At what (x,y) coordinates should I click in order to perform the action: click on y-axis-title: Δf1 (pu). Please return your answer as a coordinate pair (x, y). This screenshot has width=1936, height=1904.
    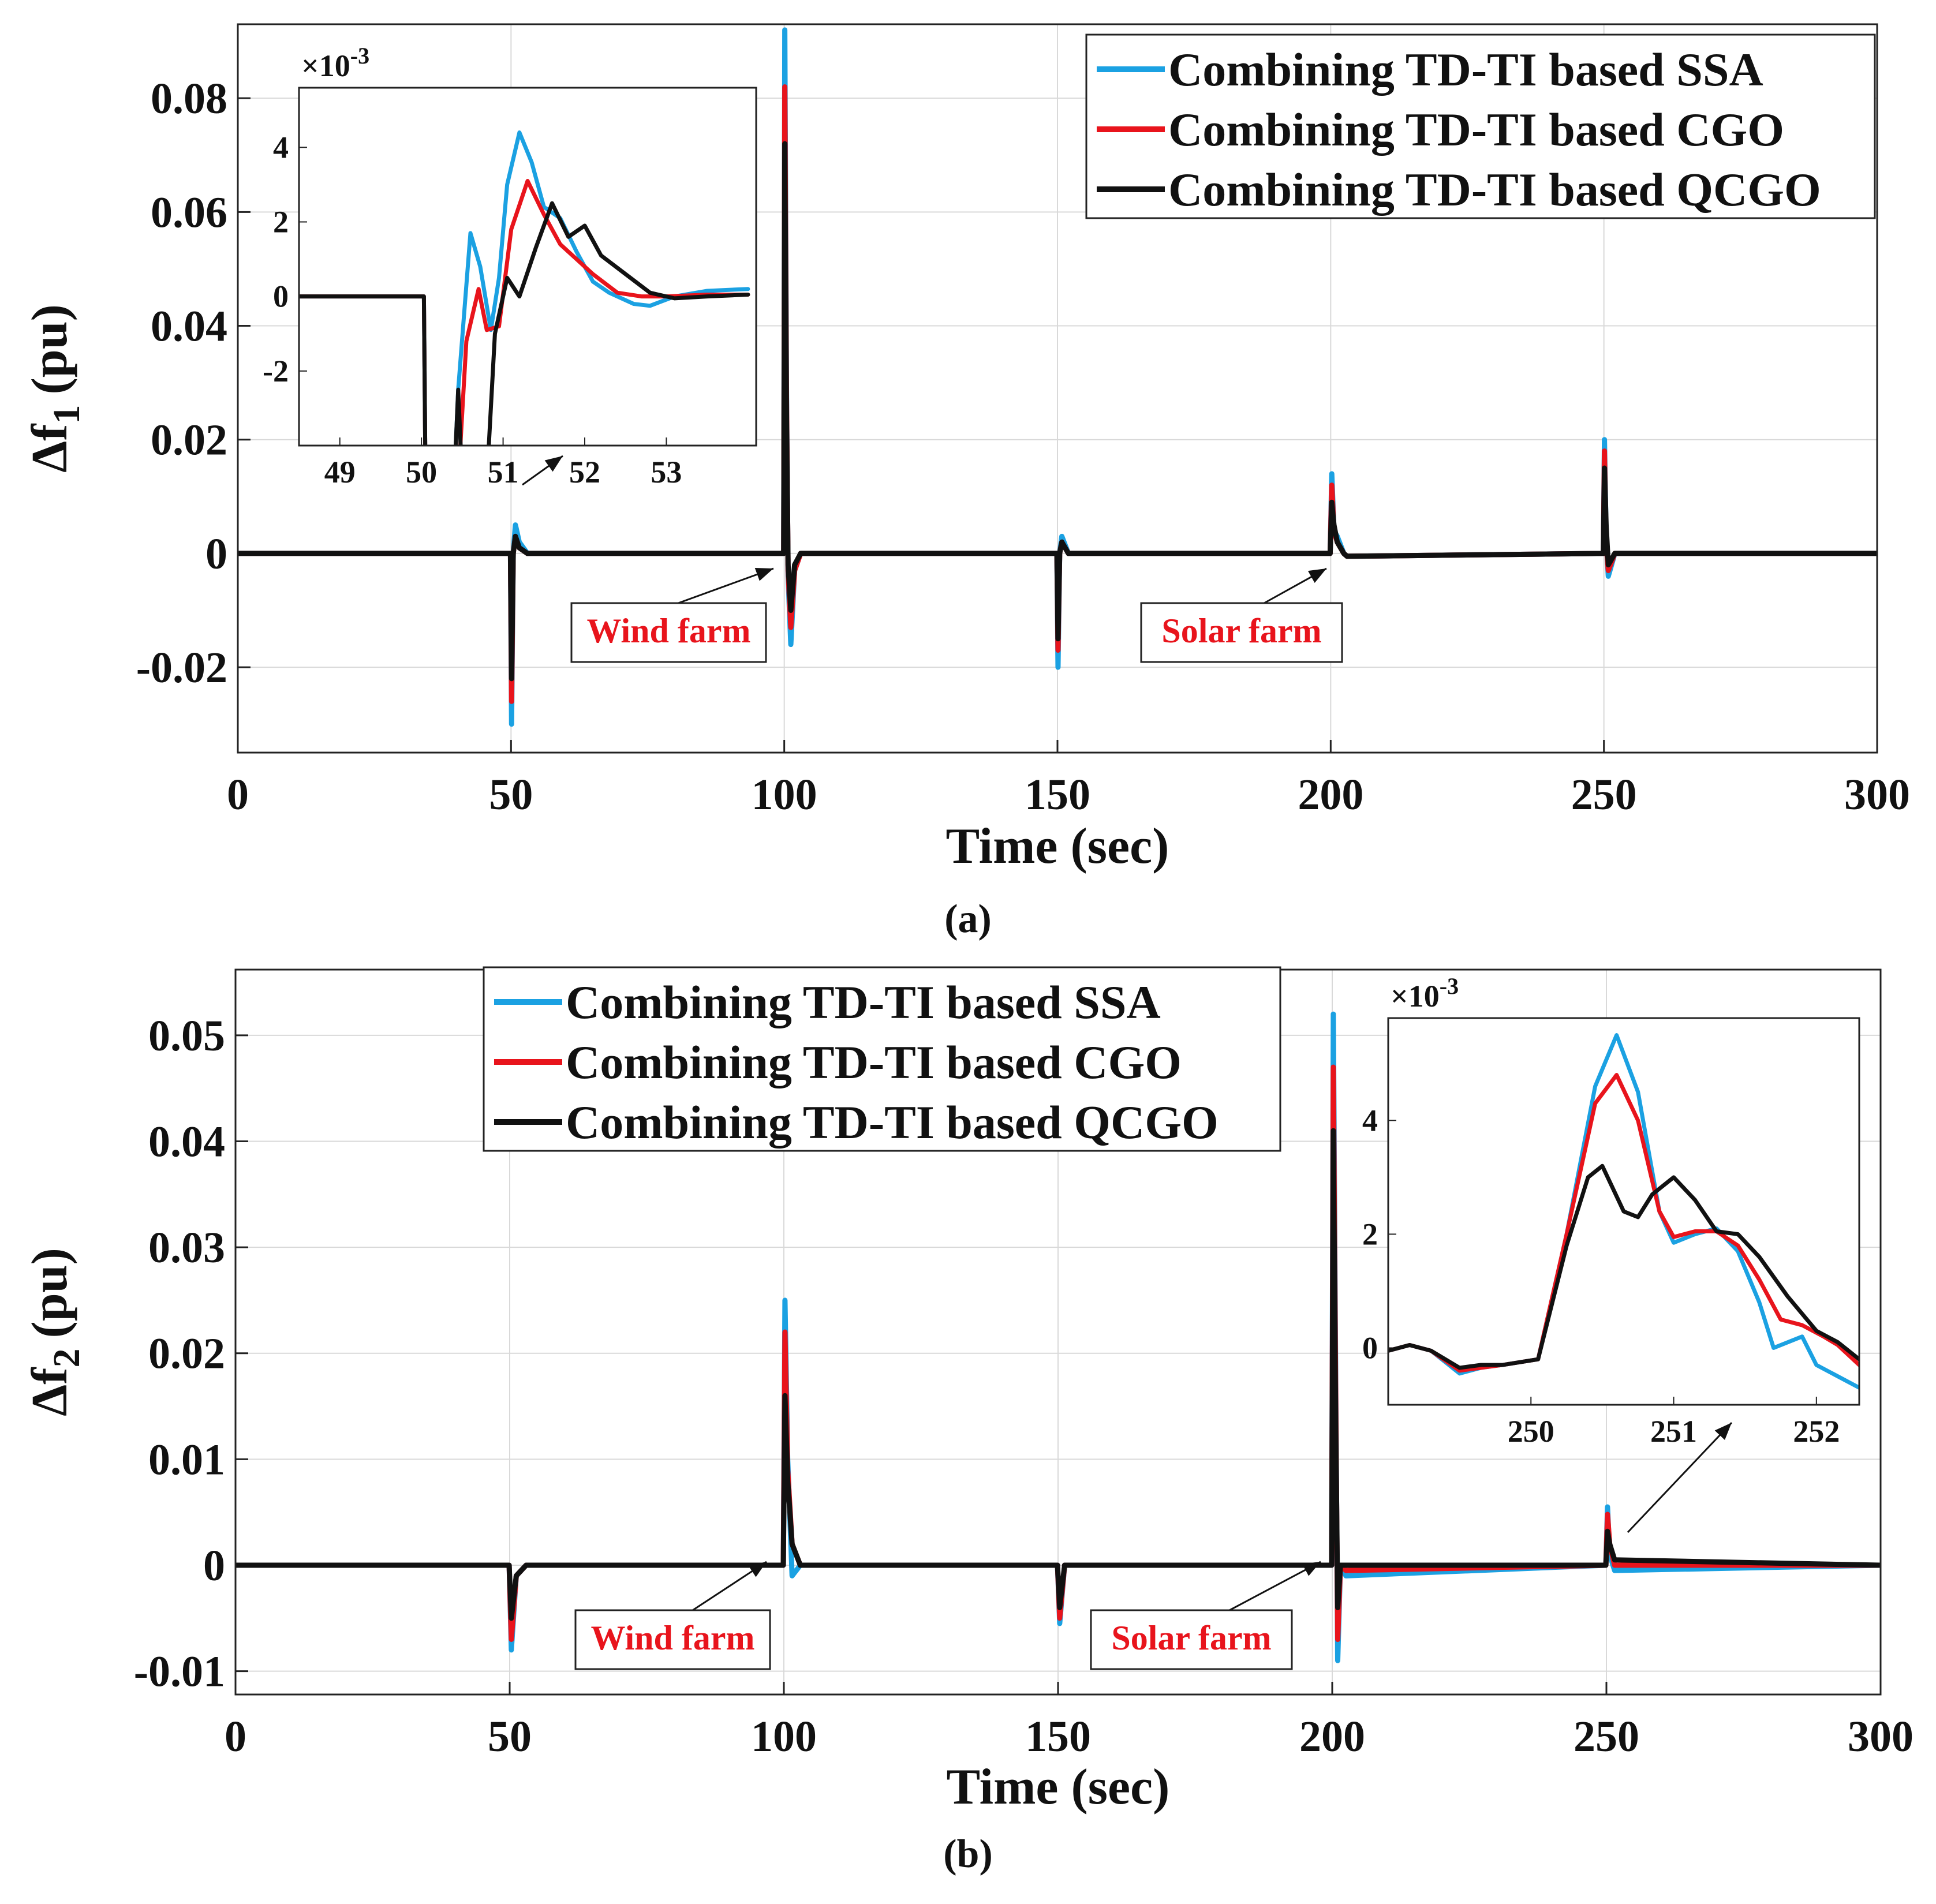
    Looking at the image, I should click on (55, 389).